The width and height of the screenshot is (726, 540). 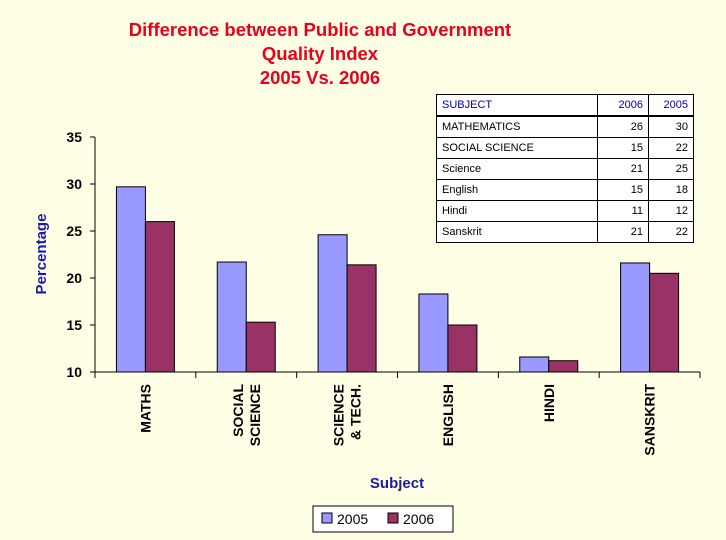 I want to click on y-axis-title: Percentage, so click(x=41, y=254).